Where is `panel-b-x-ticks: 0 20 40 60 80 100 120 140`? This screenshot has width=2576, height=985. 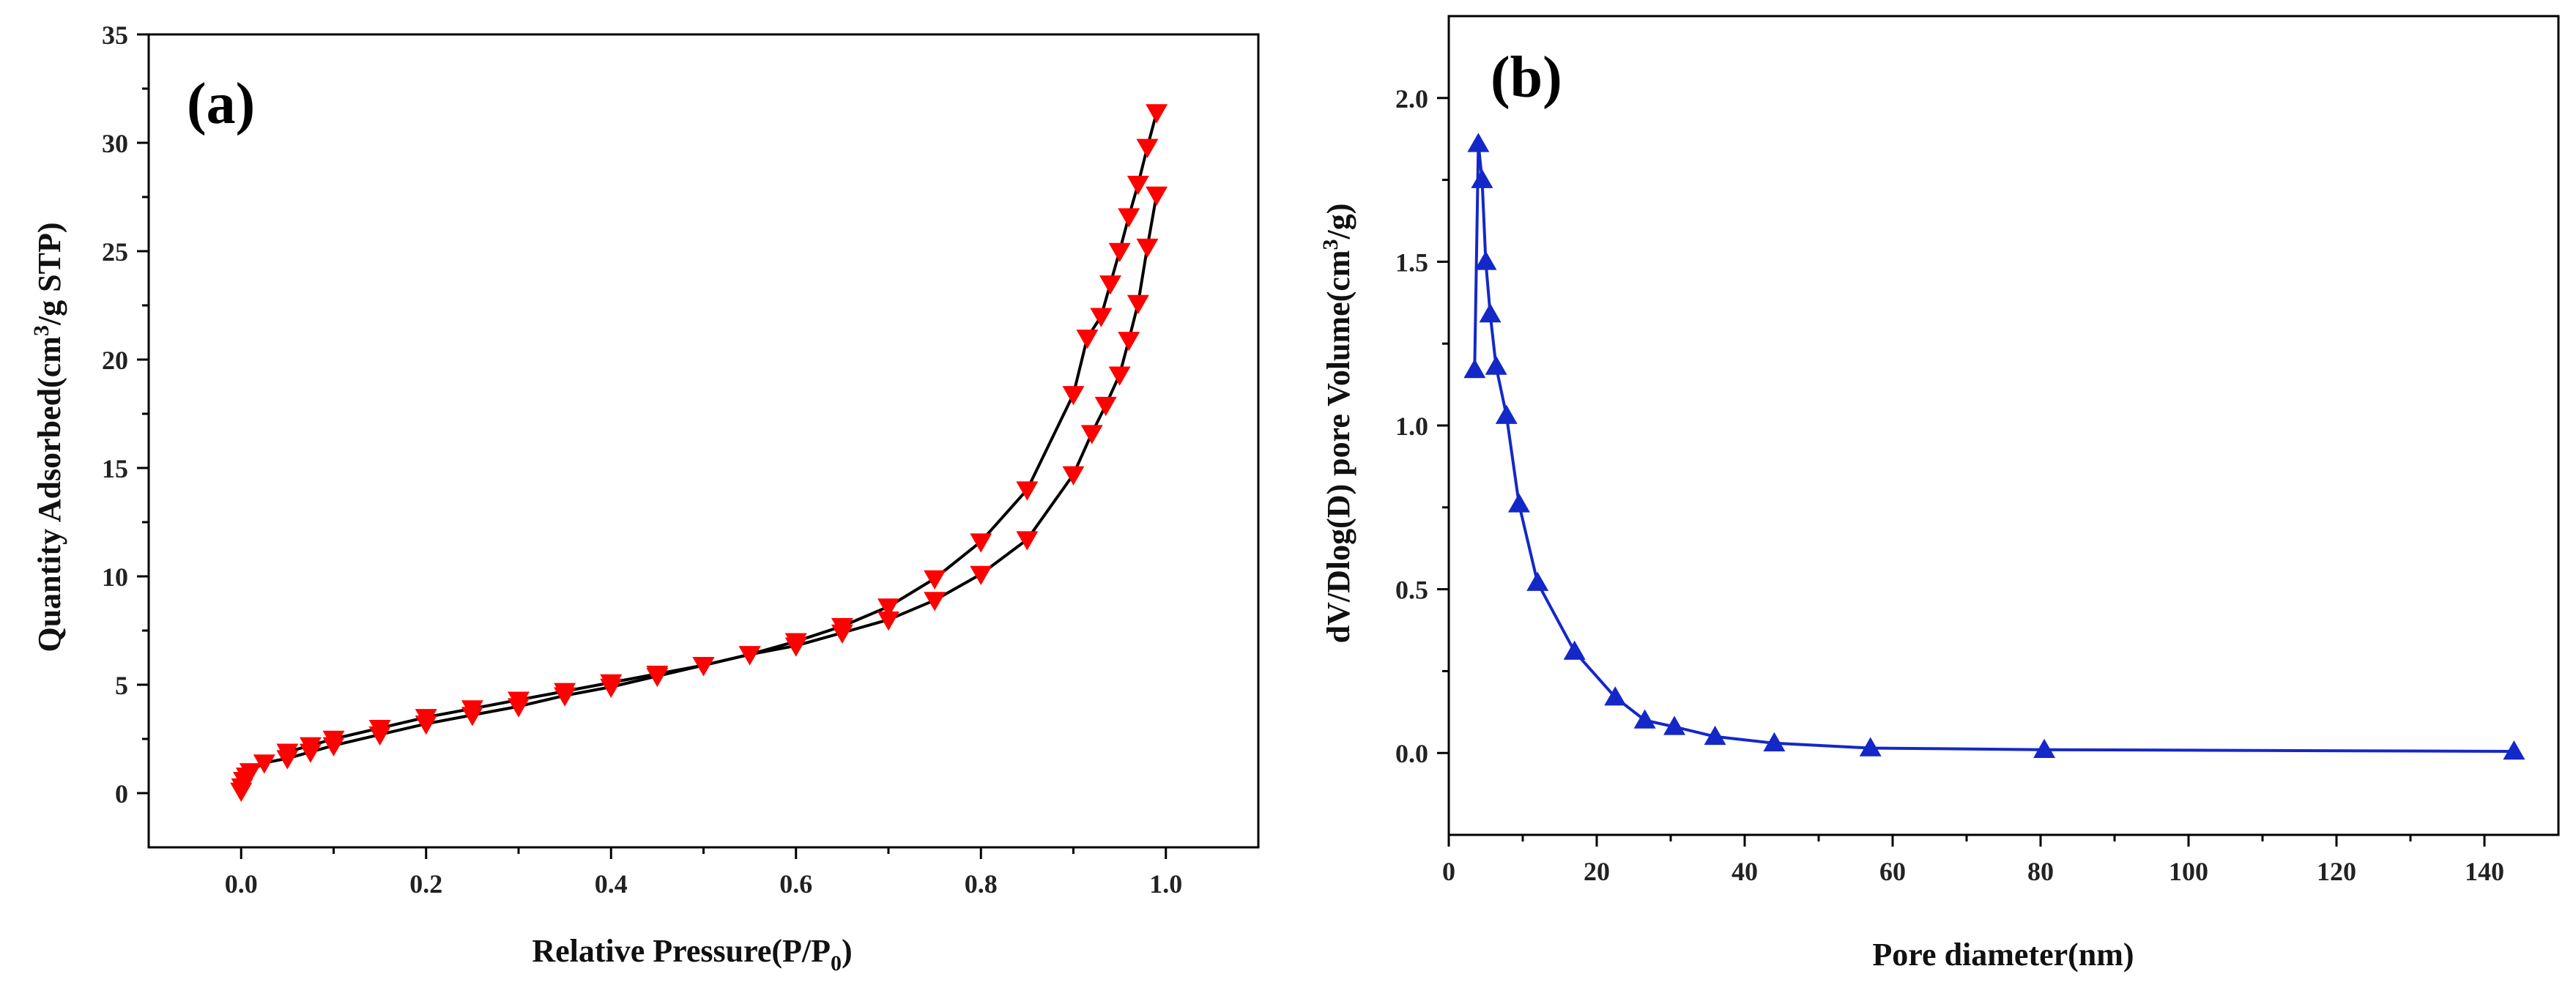
panel-b-x-ticks: 0 20 40 60 80 100 120 140 is located at coordinates (1973, 860).